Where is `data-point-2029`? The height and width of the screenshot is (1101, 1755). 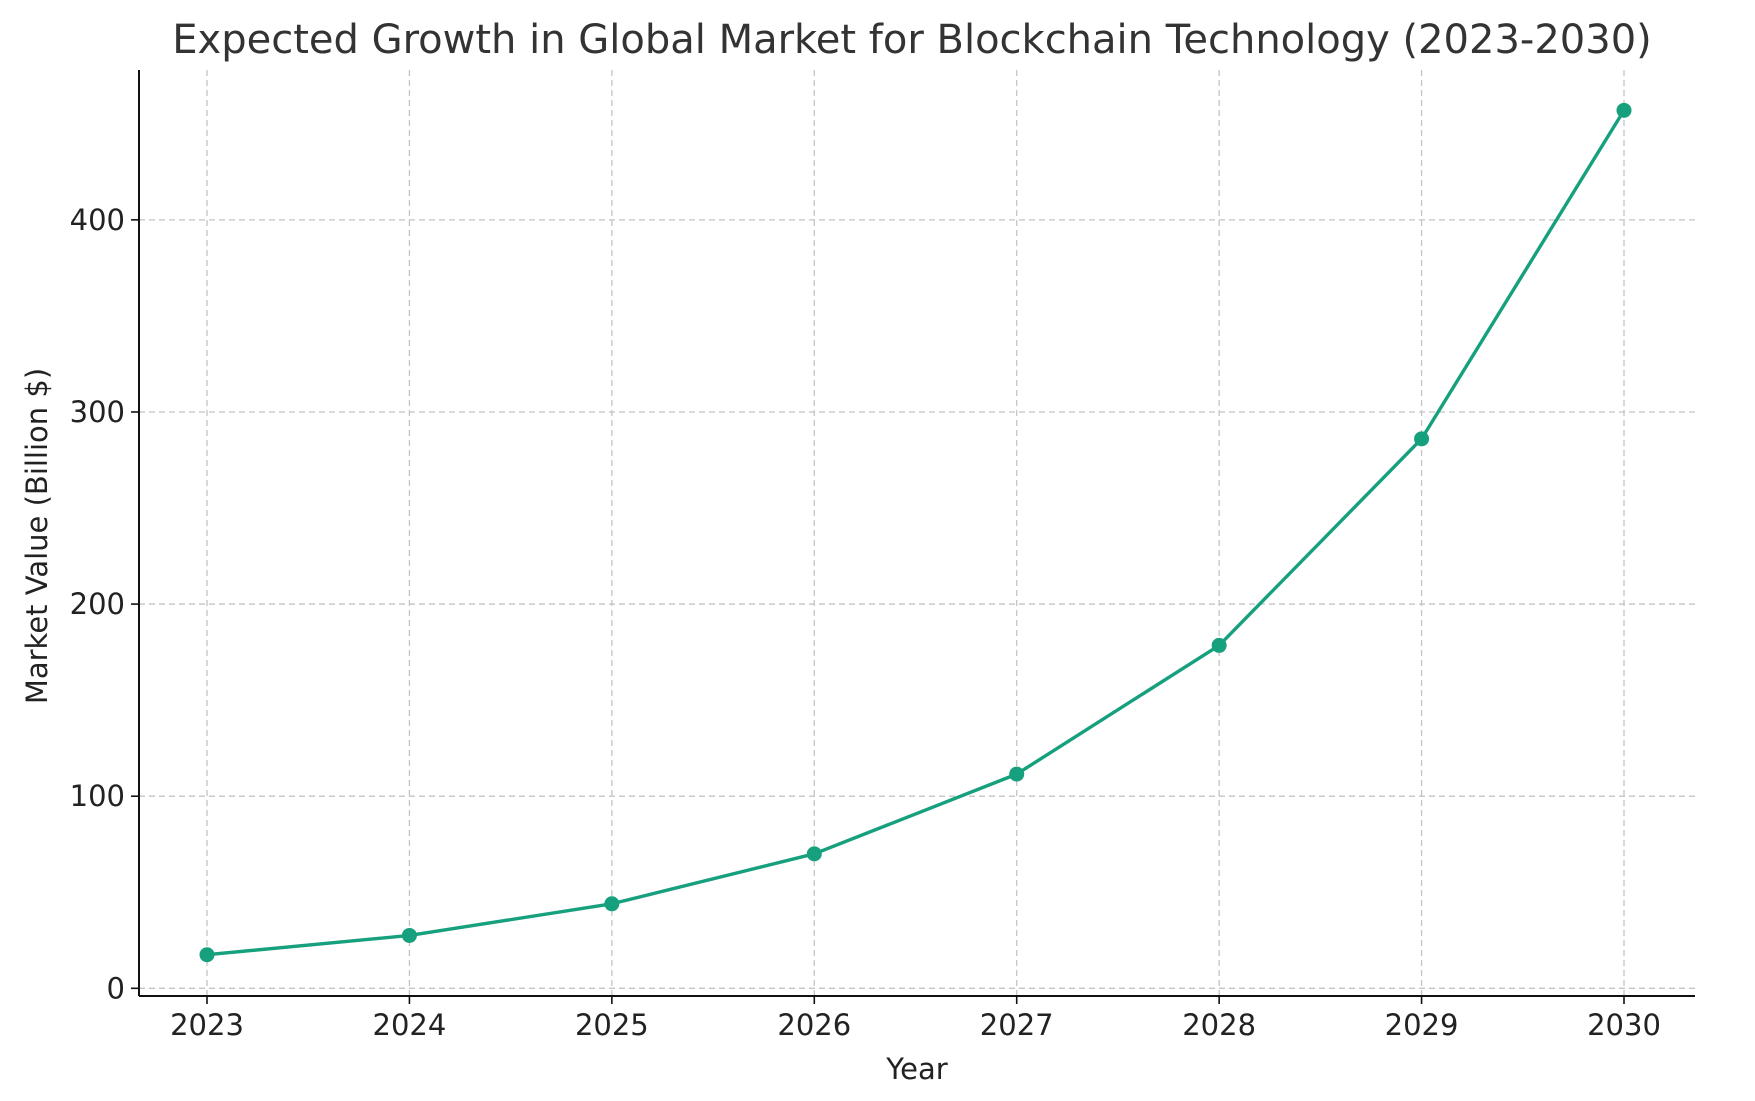
data-point-2029 is located at coordinates (1422, 439).